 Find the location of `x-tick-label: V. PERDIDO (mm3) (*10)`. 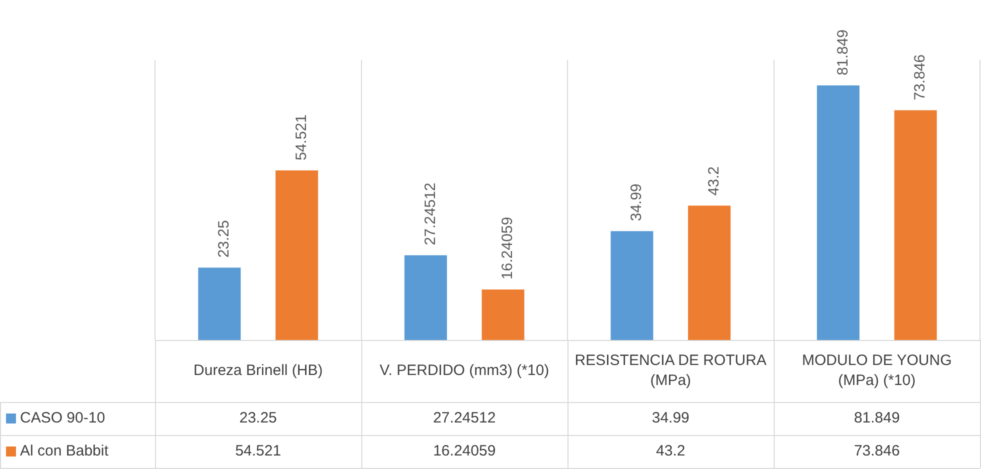

x-tick-label: V. PERDIDO (mm3) (*10) is located at coordinates (465, 371).